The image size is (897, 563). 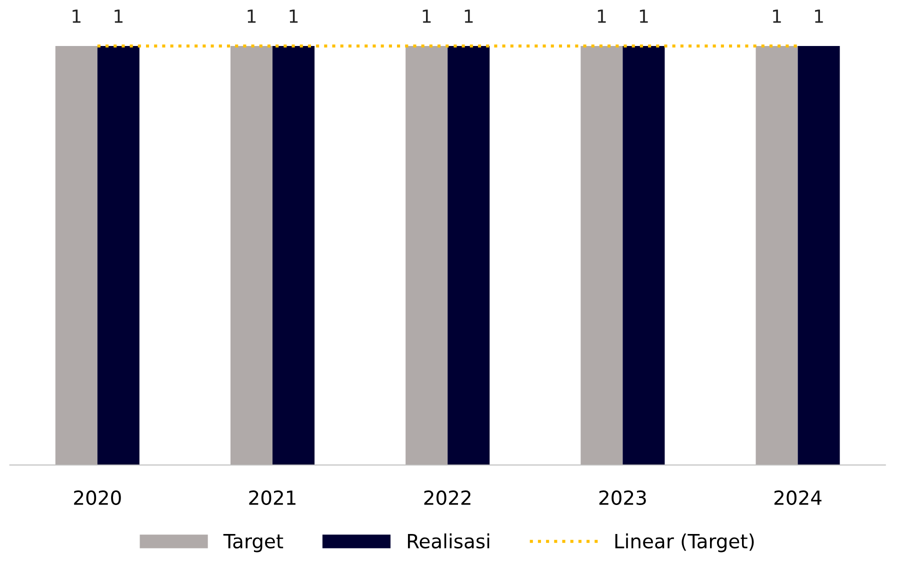 What do you see at coordinates (253, 543) in the screenshot?
I see `legend-label: Target` at bounding box center [253, 543].